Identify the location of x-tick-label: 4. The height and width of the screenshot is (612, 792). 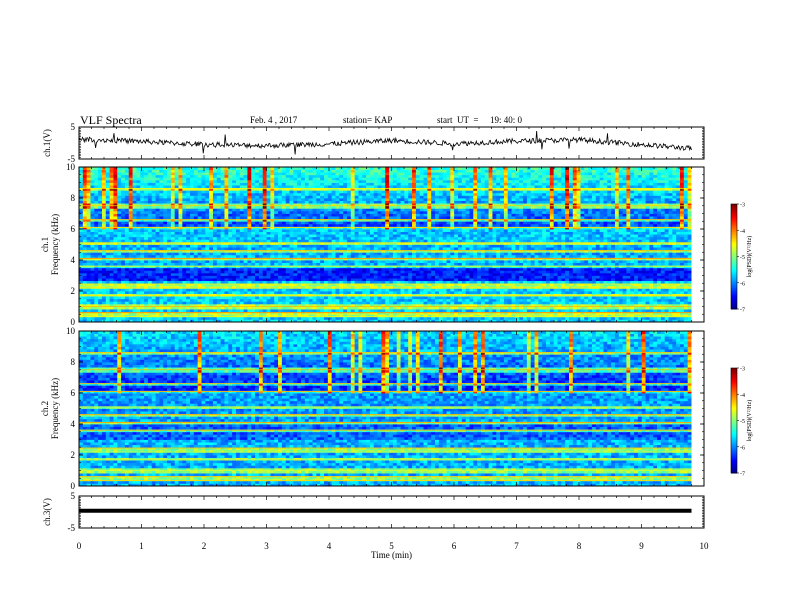
(329, 546).